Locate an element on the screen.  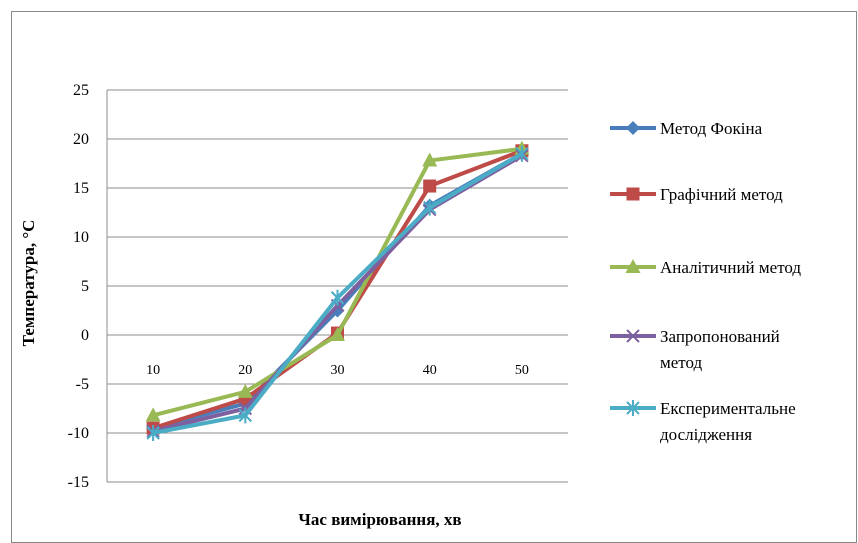
y-axis-title: Температура, °С is located at coordinates (28, 283).